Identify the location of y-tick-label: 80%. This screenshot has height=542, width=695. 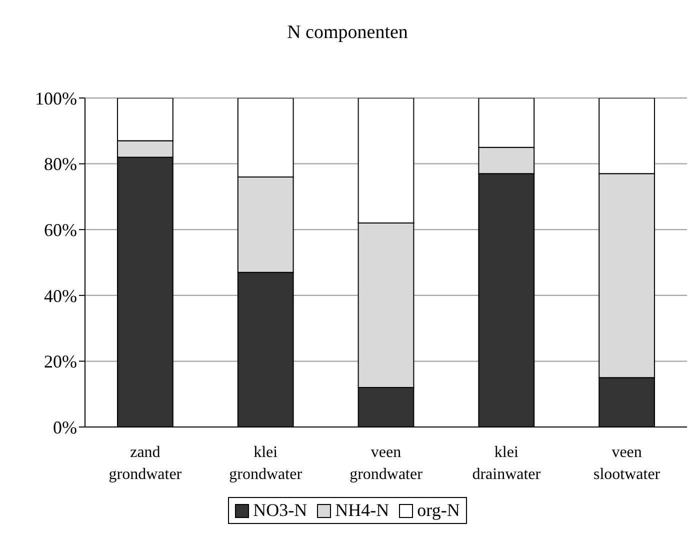
(60, 164).